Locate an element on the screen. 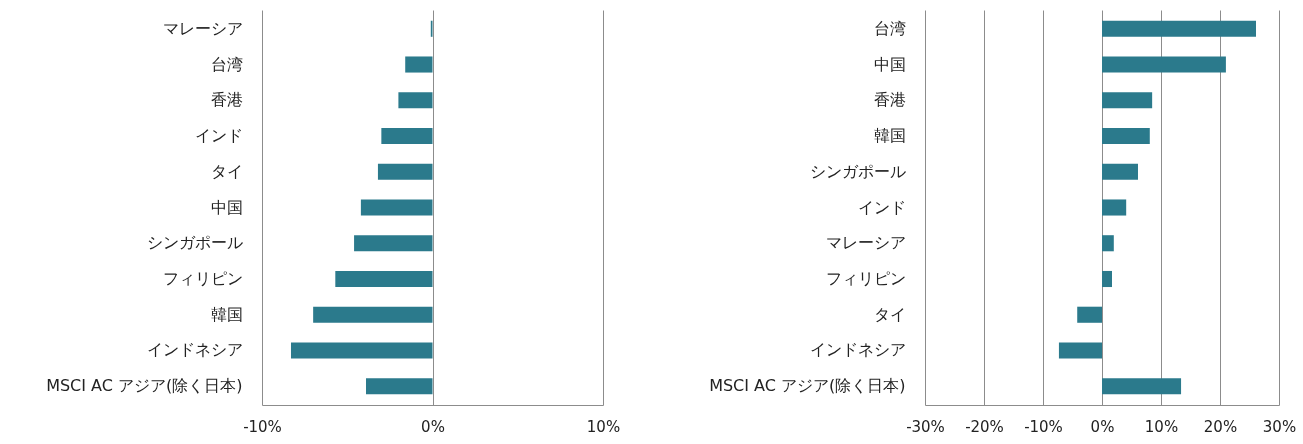 Image resolution: width=1303 pixels, height=444 pixels. x-tick-label: 30% is located at coordinates (1279, 426).